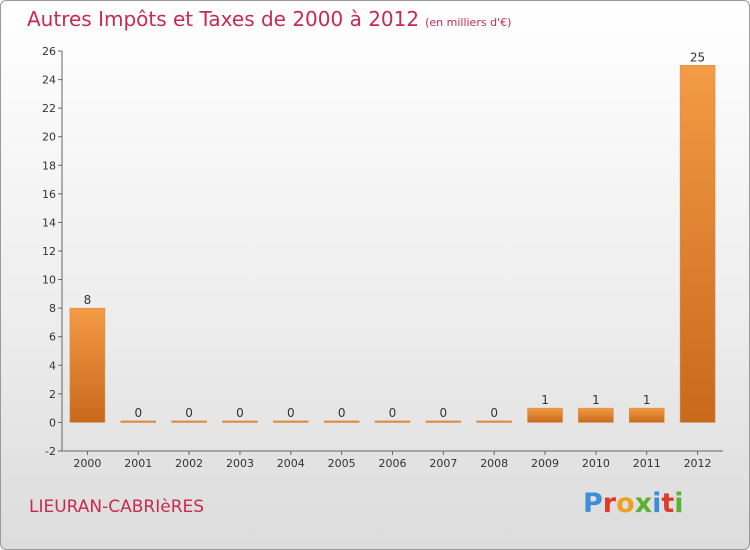 The image size is (750, 550). Describe the element at coordinates (240, 463) in the screenshot. I see `x-tick-label: 2003` at that location.